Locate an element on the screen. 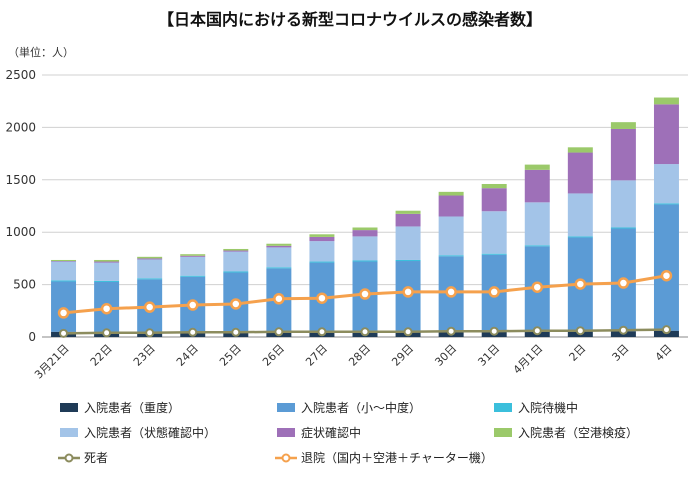 The height and width of the screenshot is (480, 700). legend-label-2: 入院待機中 is located at coordinates (548, 407).